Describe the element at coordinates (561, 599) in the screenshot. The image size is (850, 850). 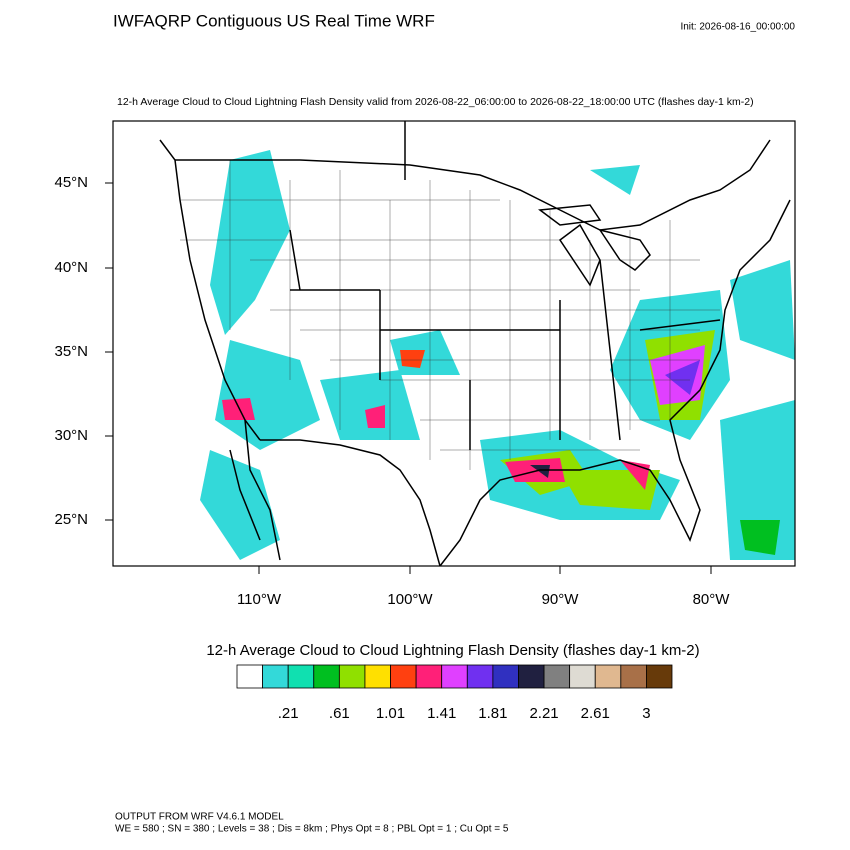
I see `lon-label: 90°W` at that location.